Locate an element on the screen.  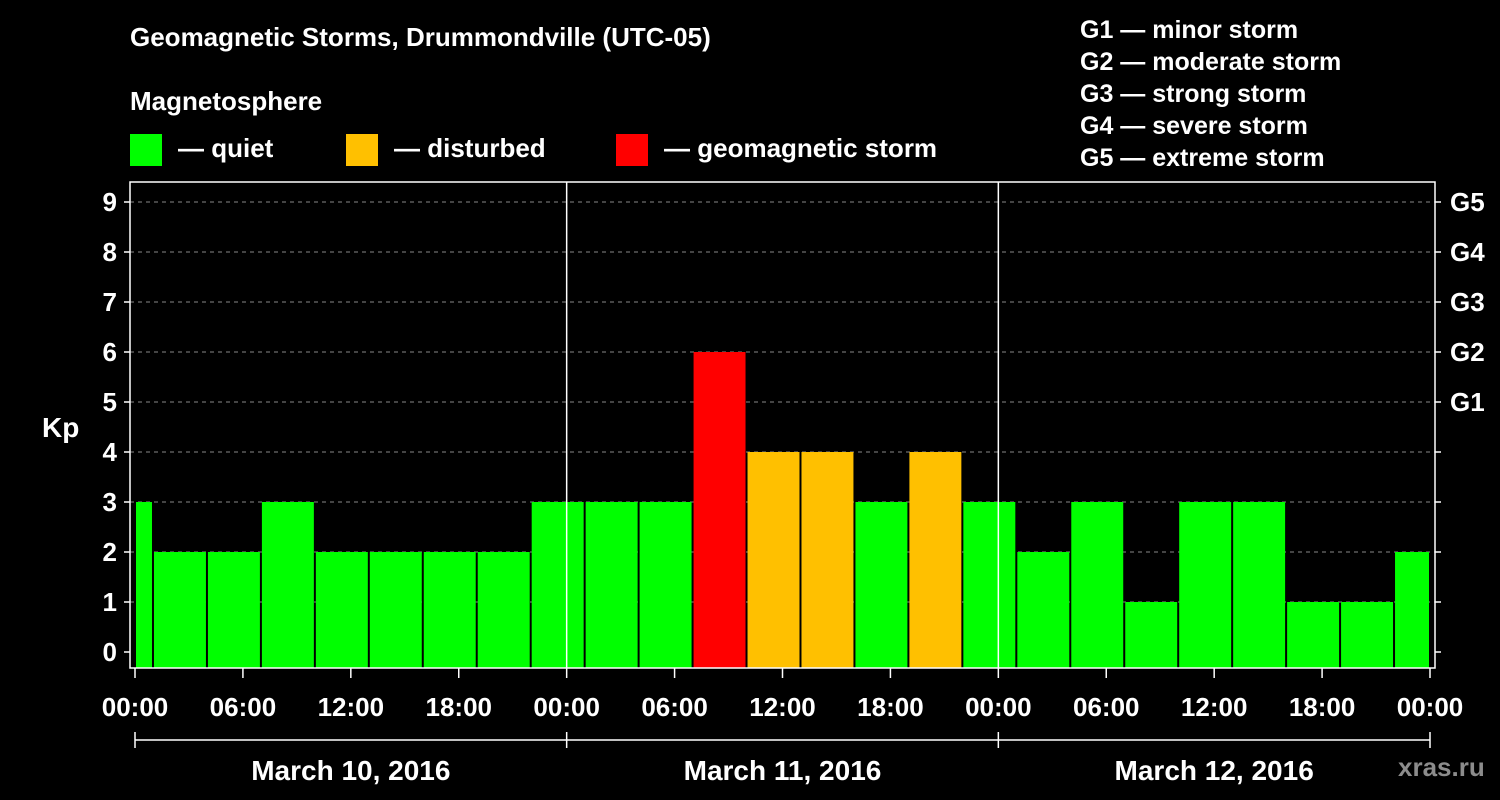
y-tick-label: 3 is located at coordinates (110, 502).